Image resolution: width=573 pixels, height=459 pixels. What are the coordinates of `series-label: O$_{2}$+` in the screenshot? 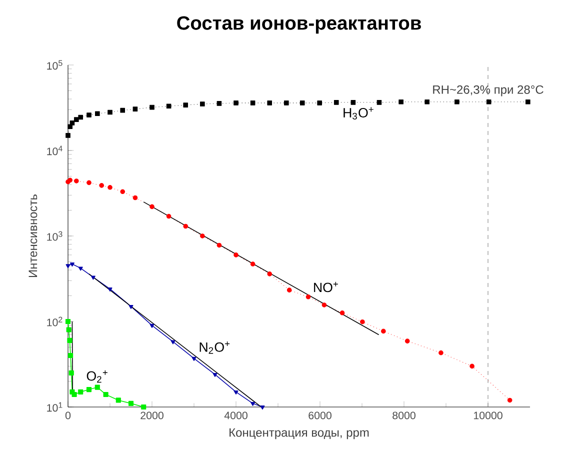 It's located at (97, 376).